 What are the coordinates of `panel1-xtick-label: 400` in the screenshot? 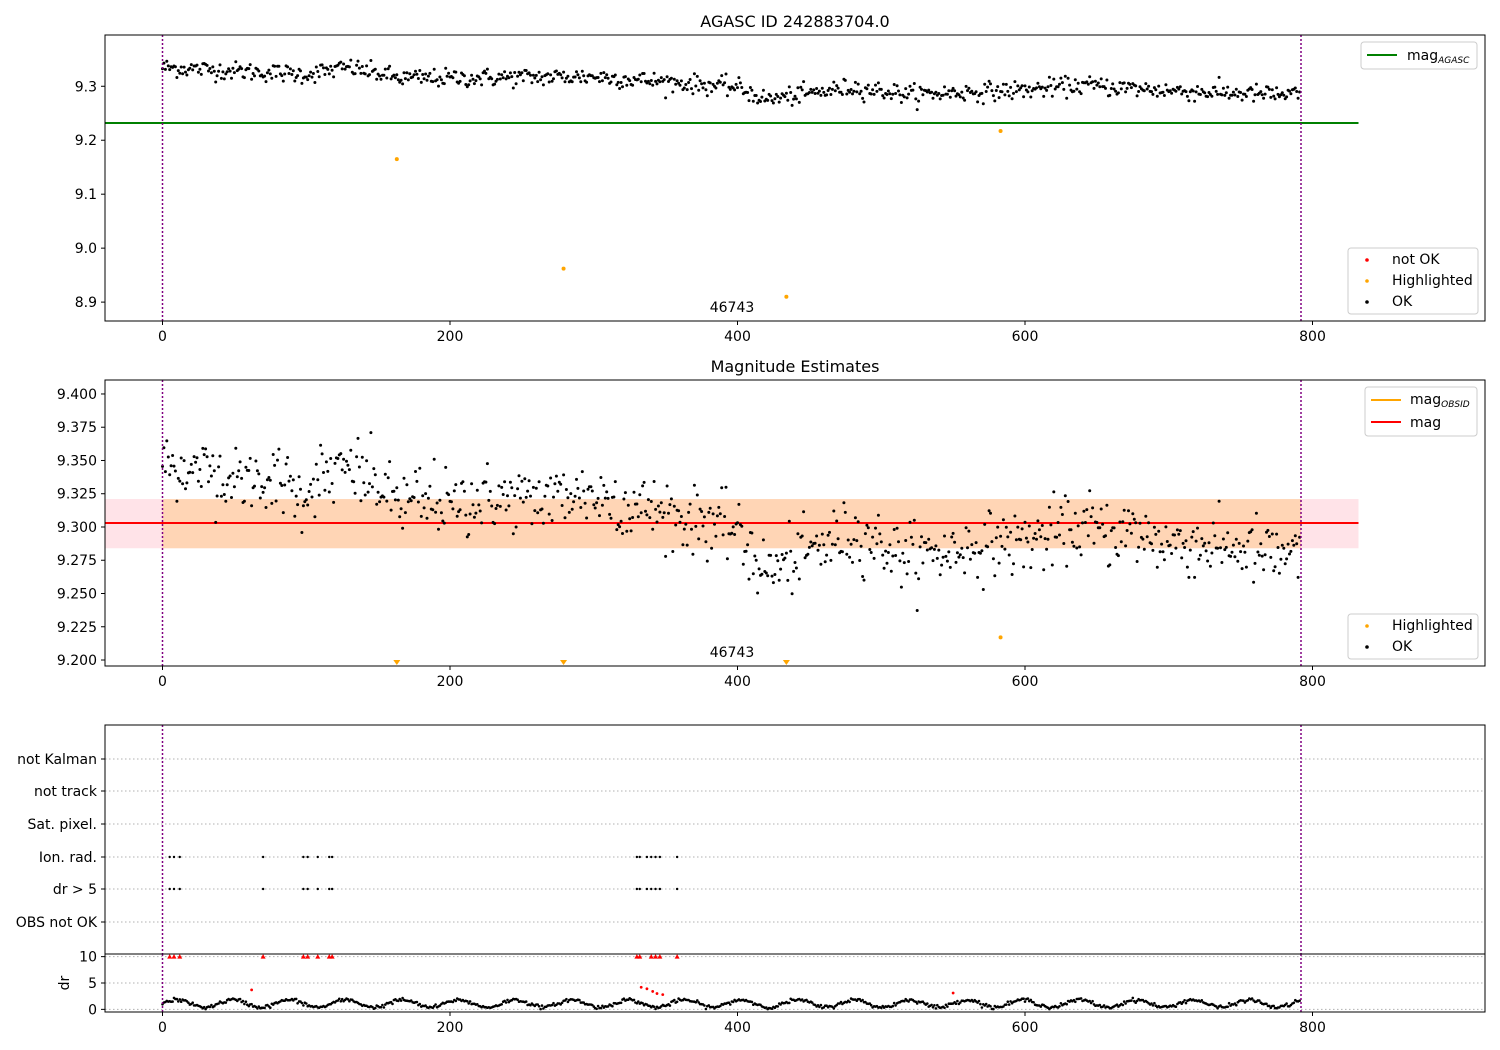 It's located at (737, 337).